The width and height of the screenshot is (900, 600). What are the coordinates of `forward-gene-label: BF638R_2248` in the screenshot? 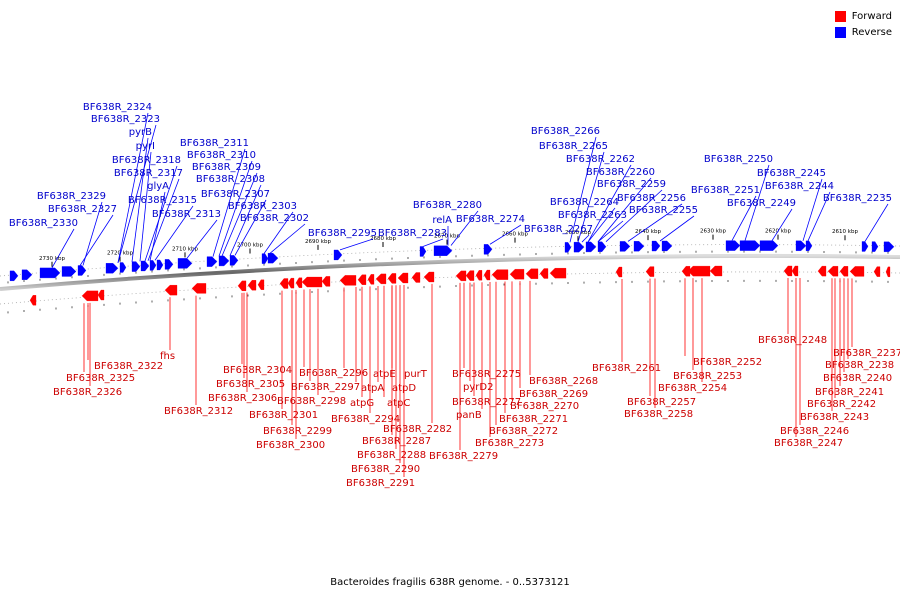 It's located at (792, 340).